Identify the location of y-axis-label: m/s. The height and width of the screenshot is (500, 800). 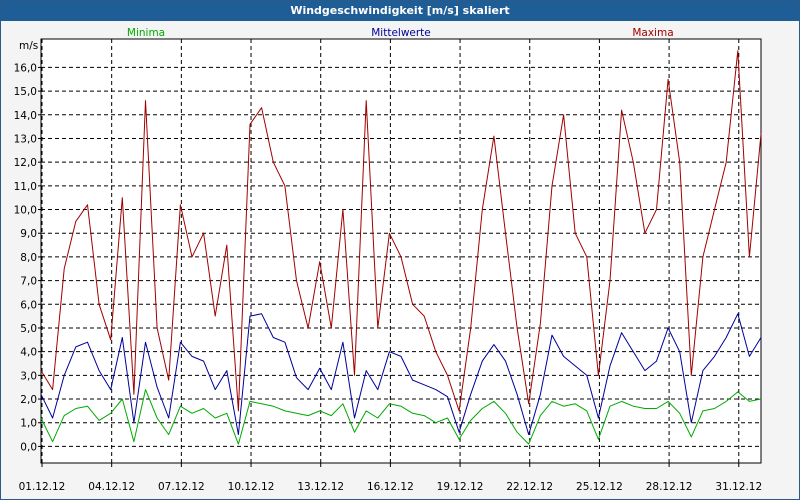
(28, 46).